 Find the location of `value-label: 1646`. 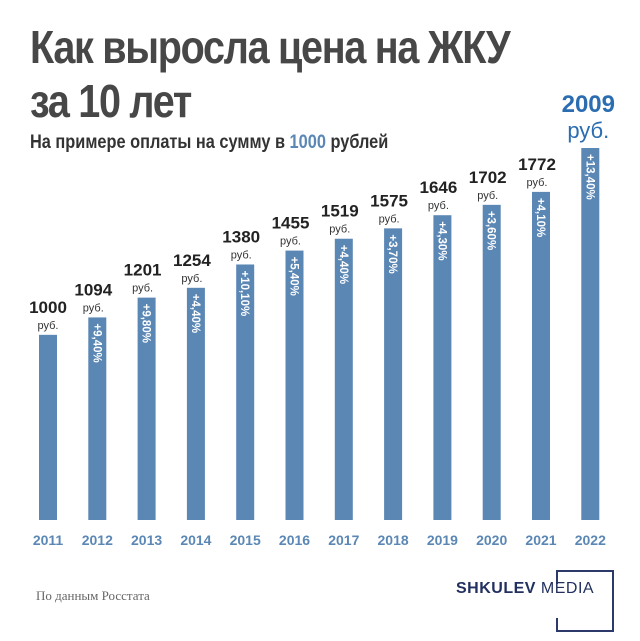

value-label: 1646 is located at coordinates (438, 187).